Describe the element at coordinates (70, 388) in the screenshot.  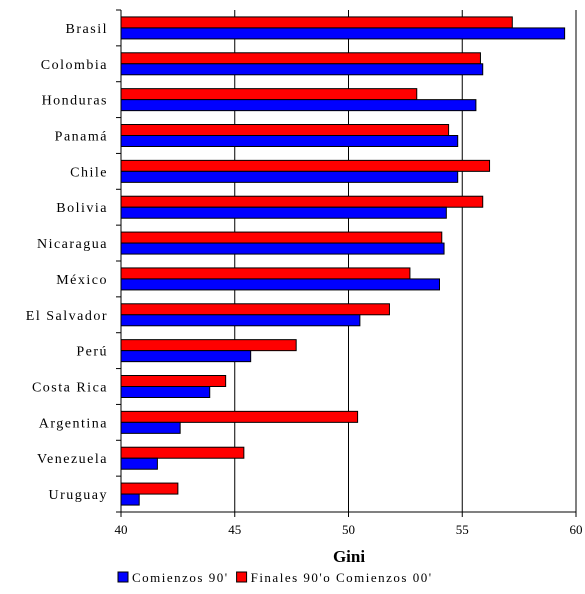
I see `category-label: Costa Rica` at that location.